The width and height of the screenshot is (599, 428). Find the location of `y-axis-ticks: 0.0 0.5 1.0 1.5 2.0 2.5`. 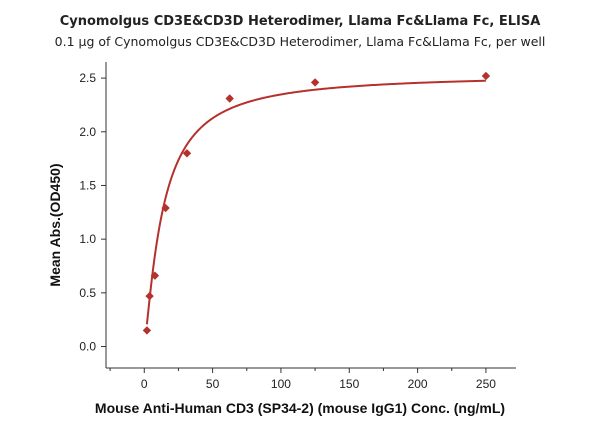

y-axis-ticks: 0.0 0.5 1.0 1.5 2.0 2.5 is located at coordinates (92, 212).